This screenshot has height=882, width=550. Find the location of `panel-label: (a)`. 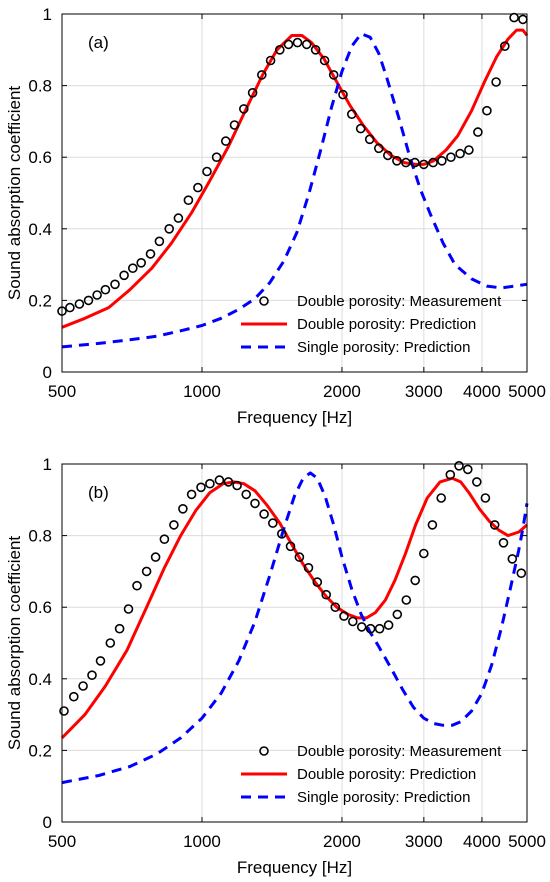

panel-label: (a) is located at coordinates (98, 42).